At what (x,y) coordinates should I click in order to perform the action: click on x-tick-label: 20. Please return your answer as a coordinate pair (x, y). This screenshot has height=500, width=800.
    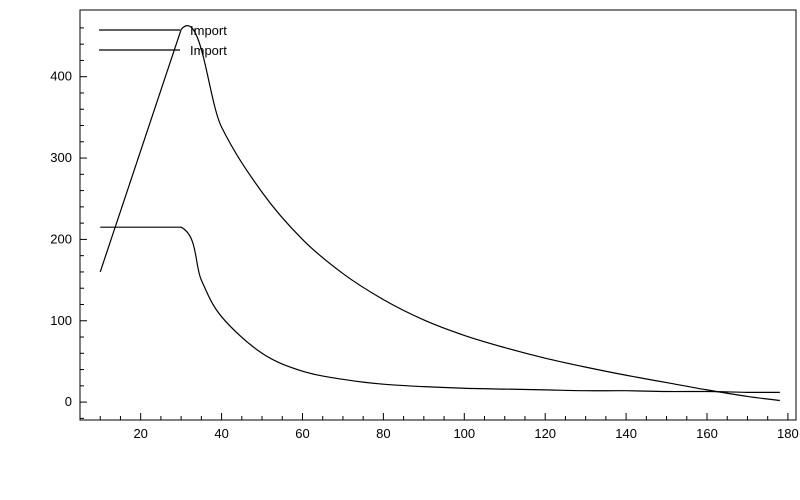
    Looking at the image, I should click on (140, 433).